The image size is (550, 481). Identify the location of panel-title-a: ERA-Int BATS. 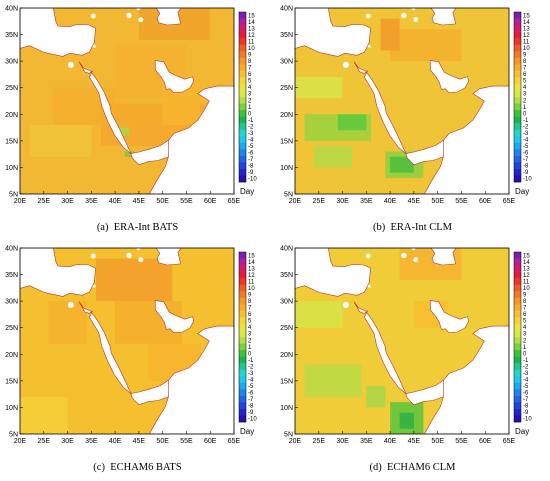
(146, 227).